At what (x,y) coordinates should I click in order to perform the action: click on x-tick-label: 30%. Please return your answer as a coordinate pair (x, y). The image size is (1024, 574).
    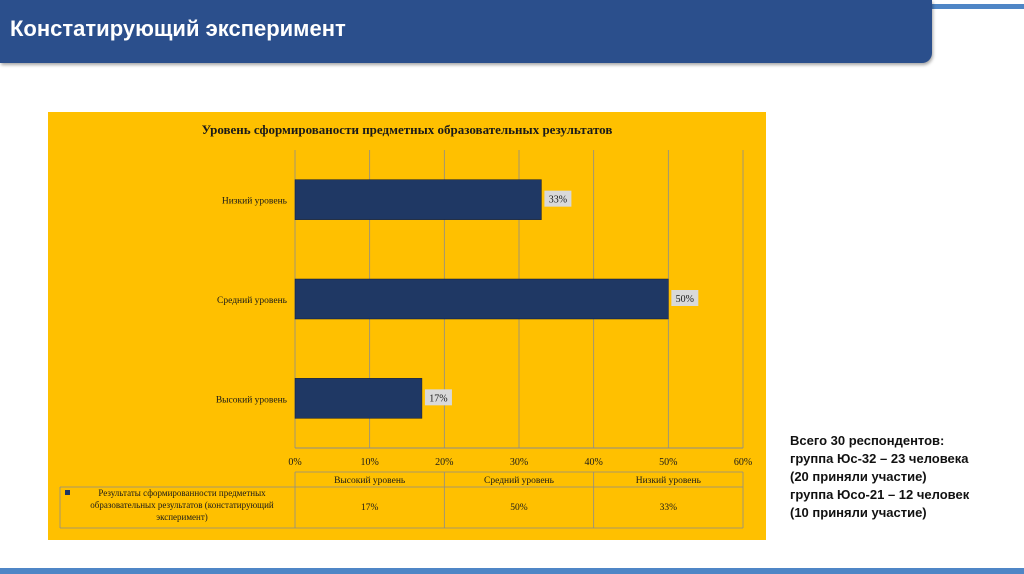
    Looking at the image, I should click on (519, 462).